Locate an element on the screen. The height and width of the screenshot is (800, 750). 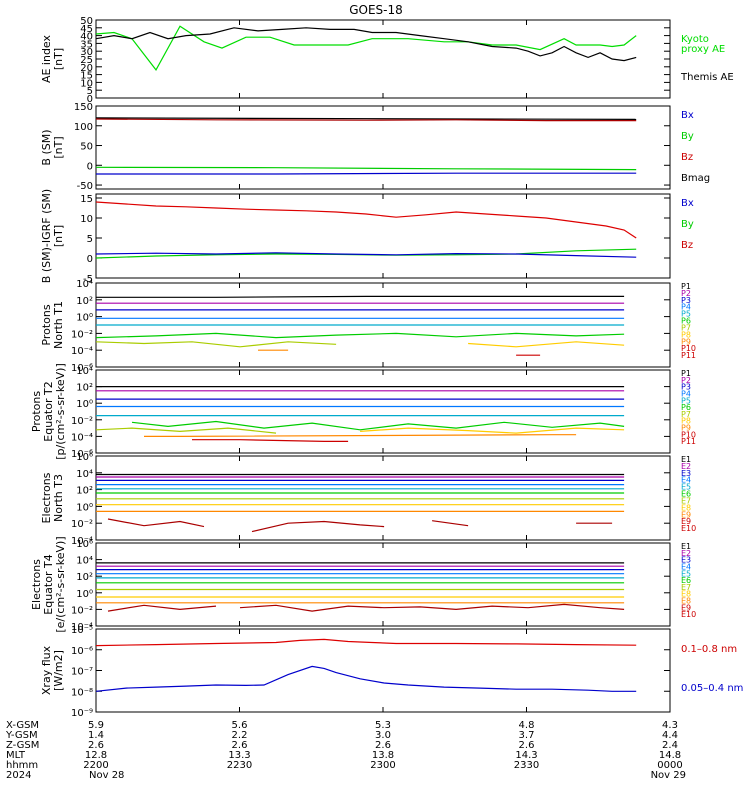
x-row-label: hhmm is located at coordinates (22, 765).